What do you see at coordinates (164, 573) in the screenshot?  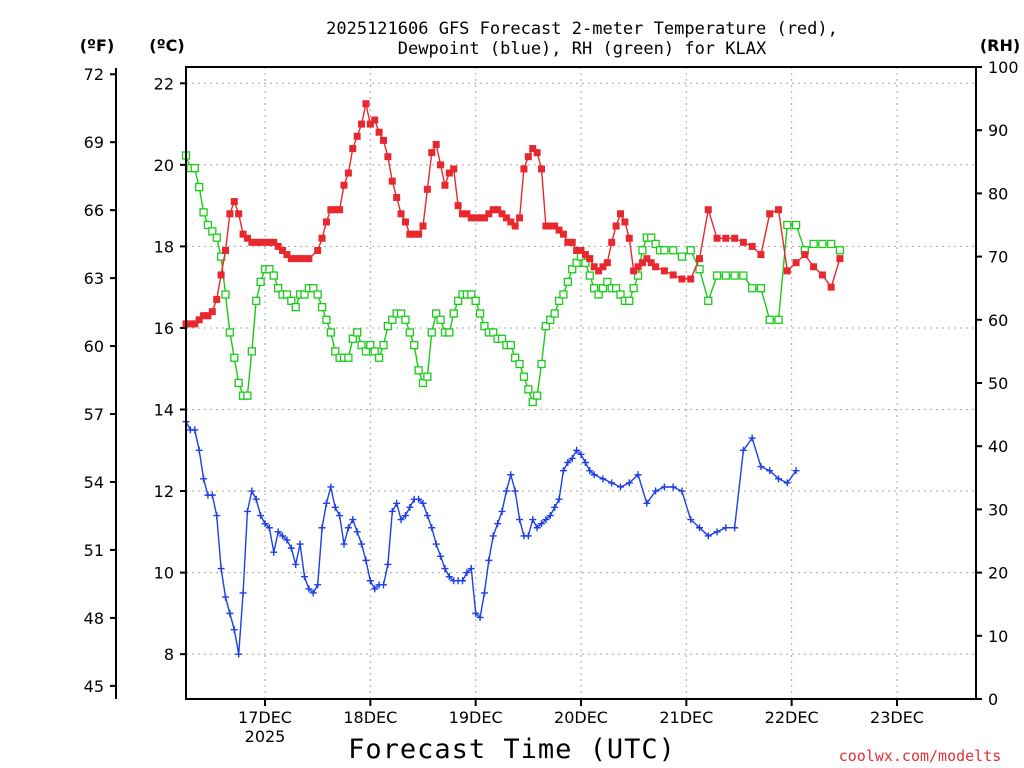 I see `c-tick-label: 10` at bounding box center [164, 573].